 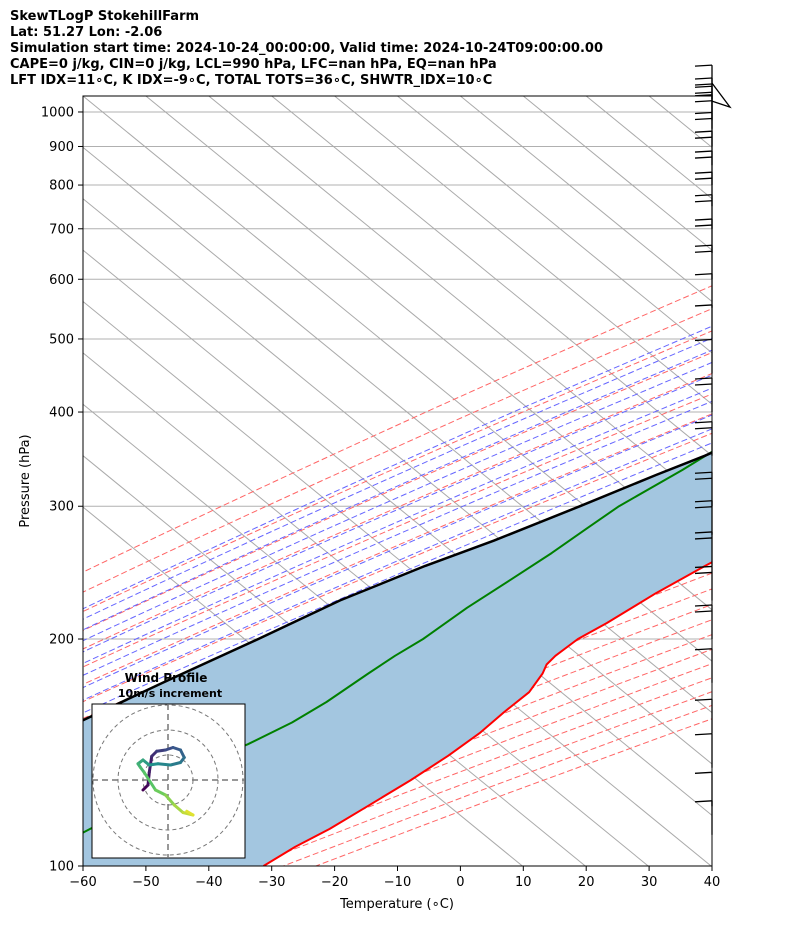 What do you see at coordinates (105, 16) in the screenshot?
I see `chart-title: SkewTLogP StokehillFarm` at bounding box center [105, 16].